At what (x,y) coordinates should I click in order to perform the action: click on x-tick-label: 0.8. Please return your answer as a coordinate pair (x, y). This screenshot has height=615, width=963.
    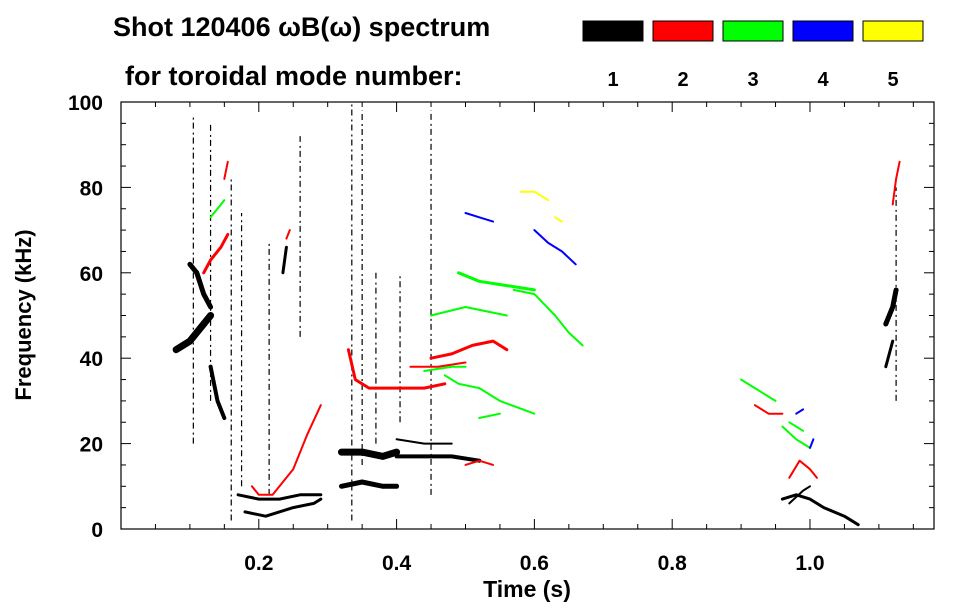
    Looking at the image, I should click on (673, 563).